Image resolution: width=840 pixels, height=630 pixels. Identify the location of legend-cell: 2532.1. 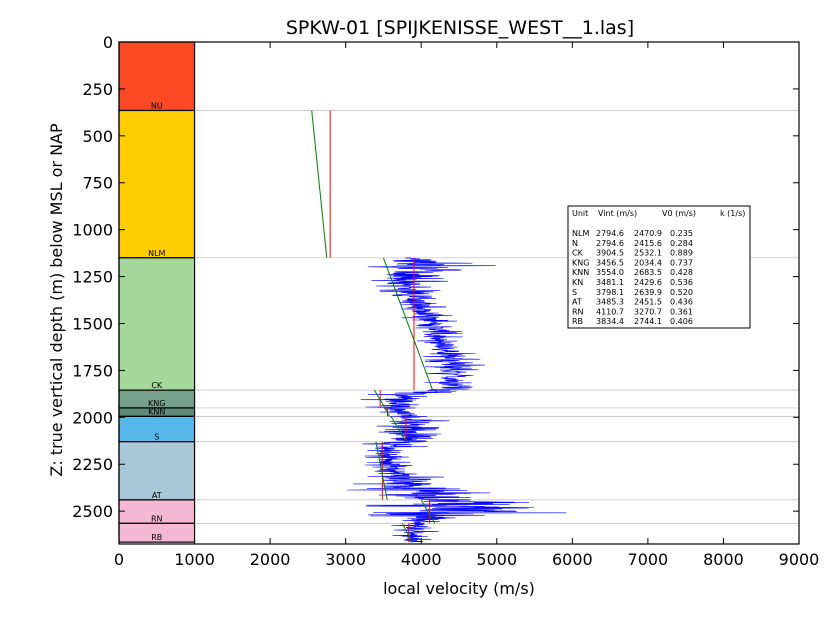
(648, 253).